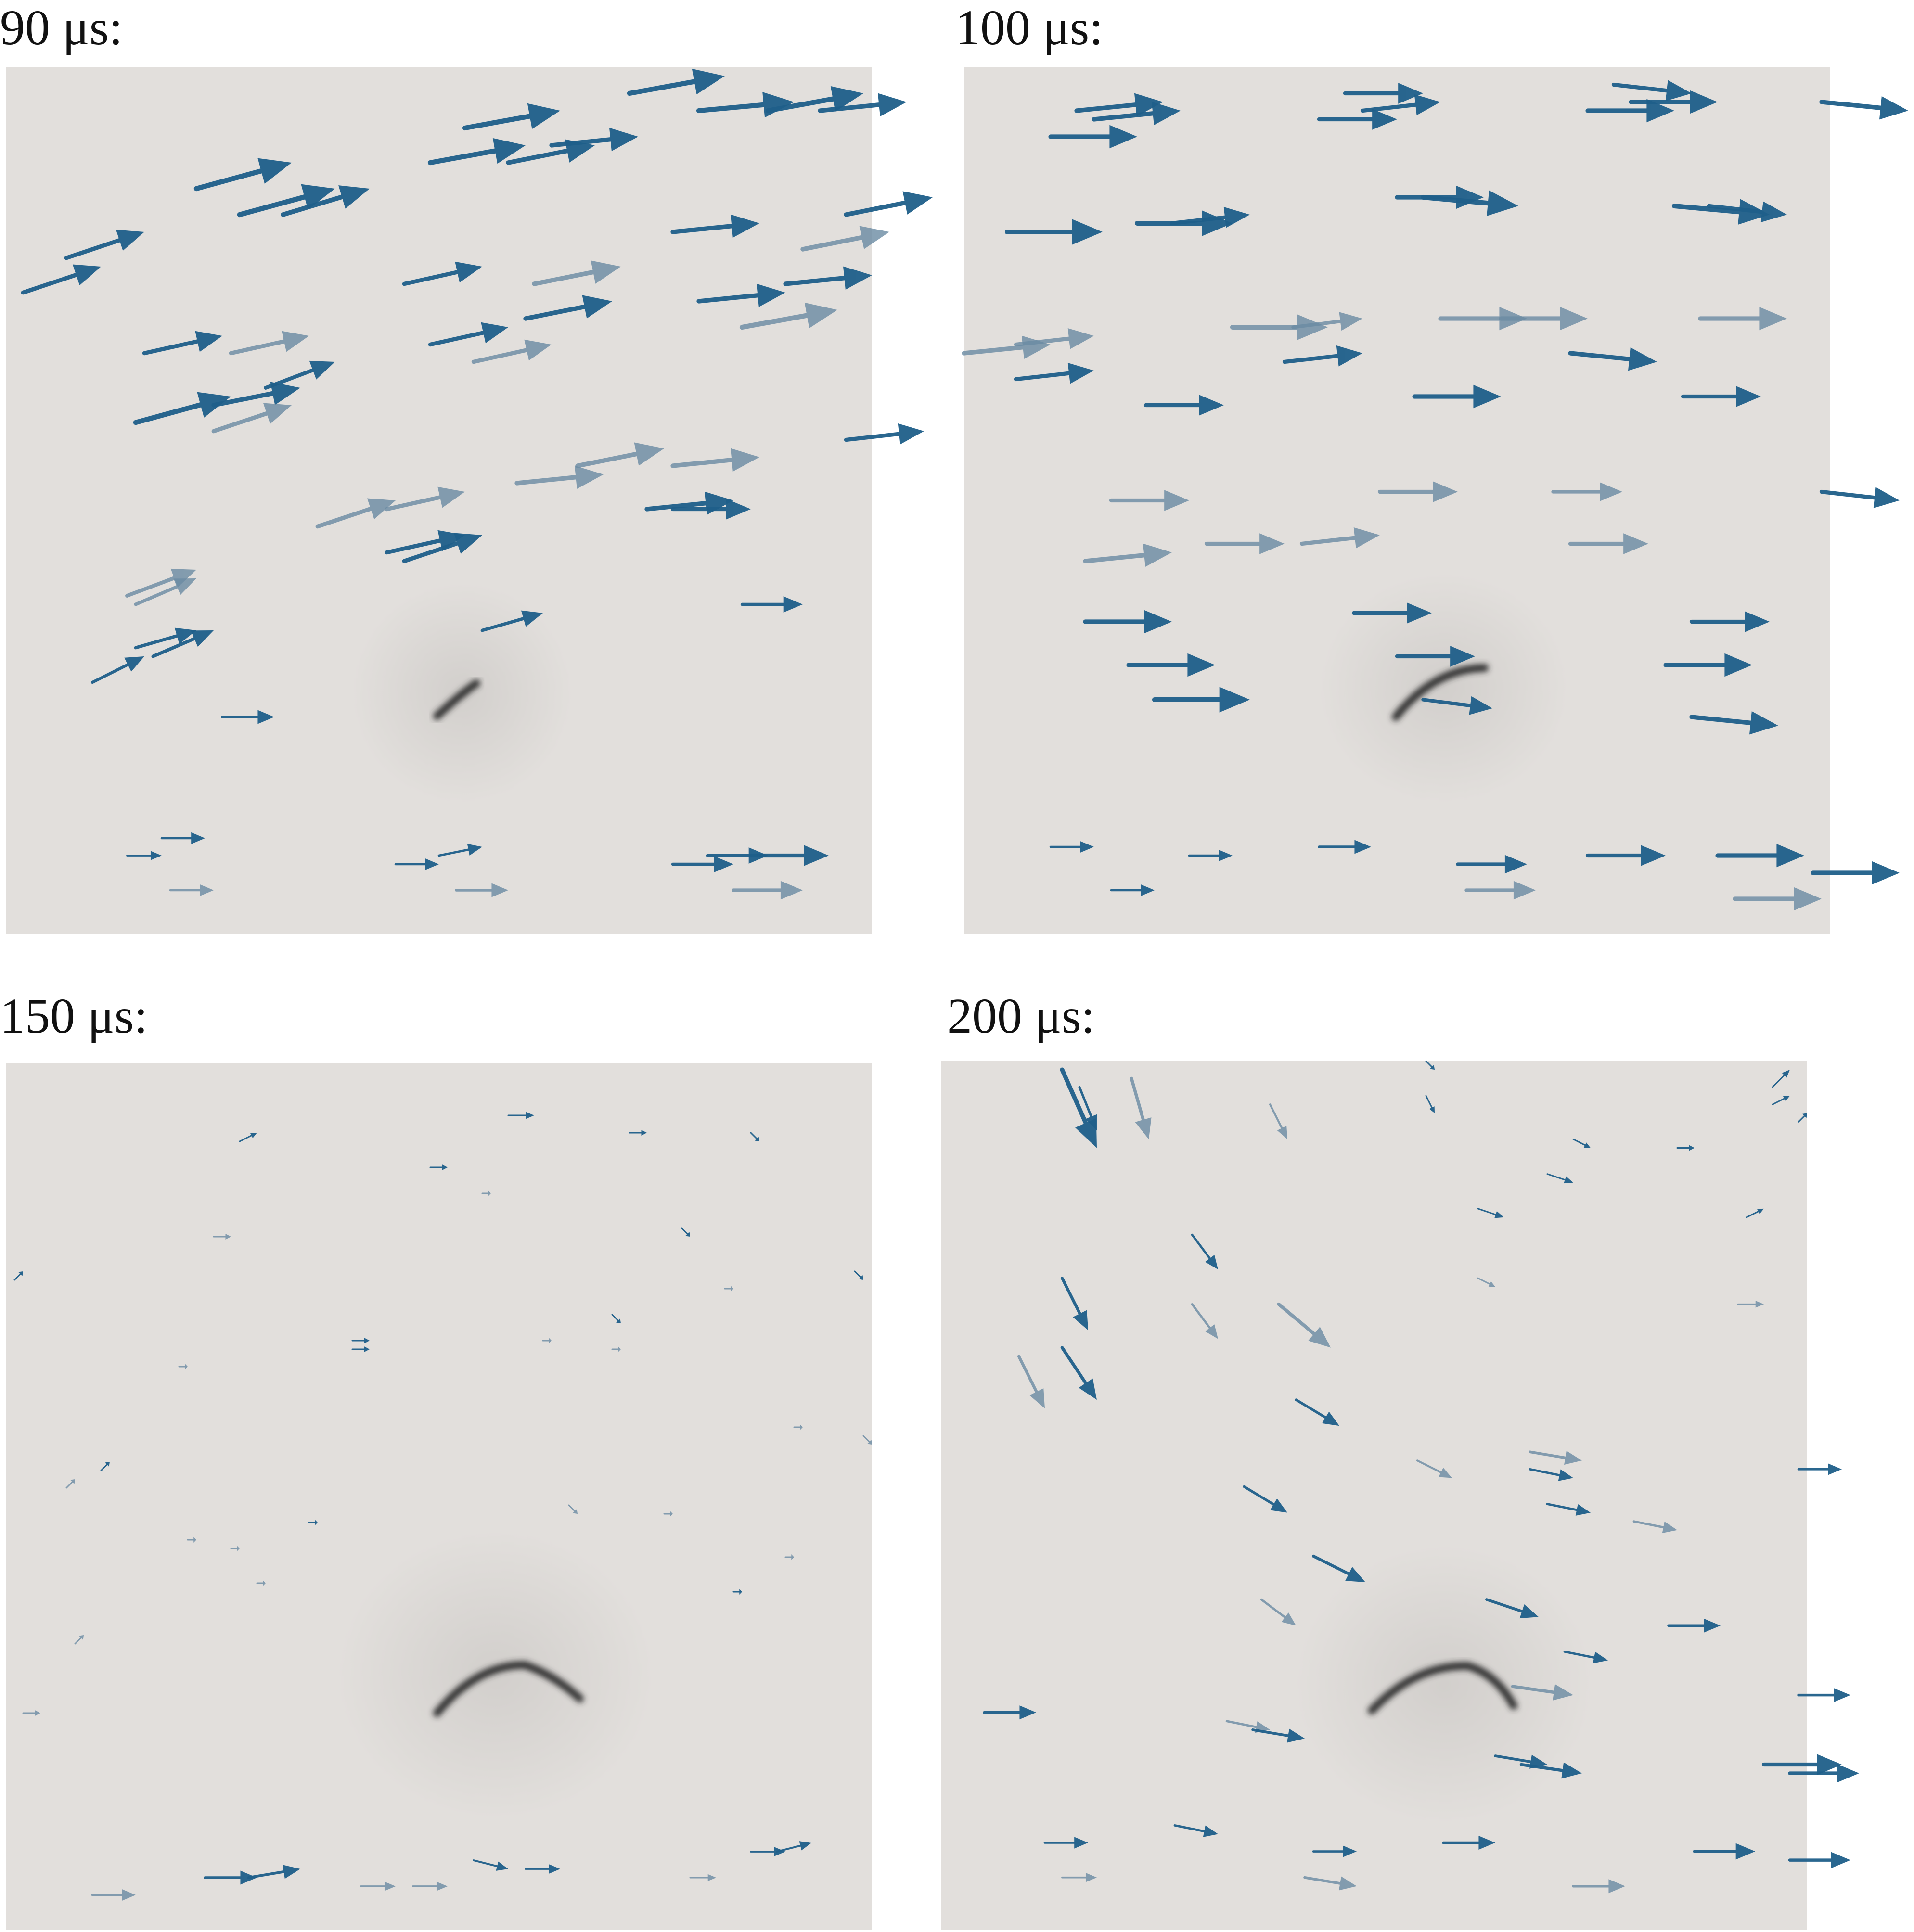 The image size is (1914, 1932). Describe the element at coordinates (1440, 692) in the screenshot. I see `crack-100us` at that location.